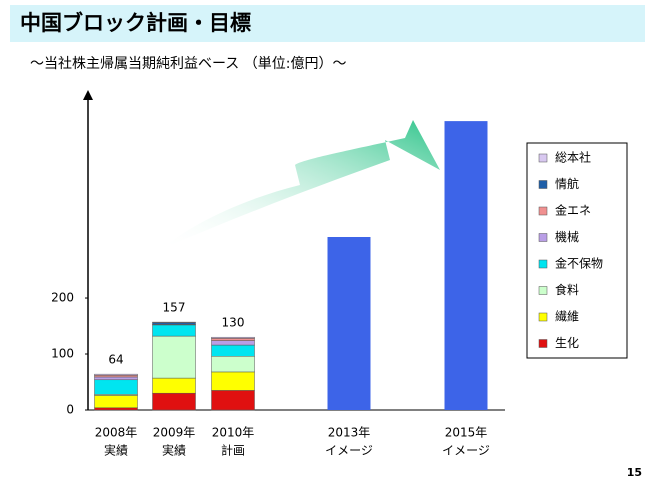 This screenshot has width=655, height=493. What do you see at coordinates (466, 433) in the screenshot?
I see `x-tick-label: 2015年` at bounding box center [466, 433].